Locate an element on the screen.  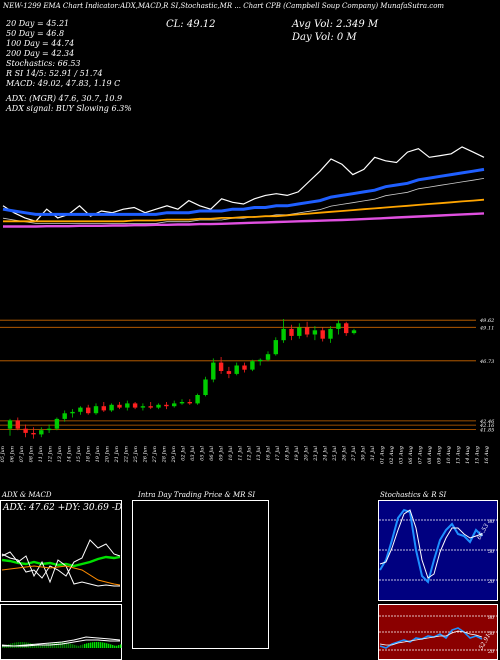
ema-series-gray is located at coordinates (243, 201).